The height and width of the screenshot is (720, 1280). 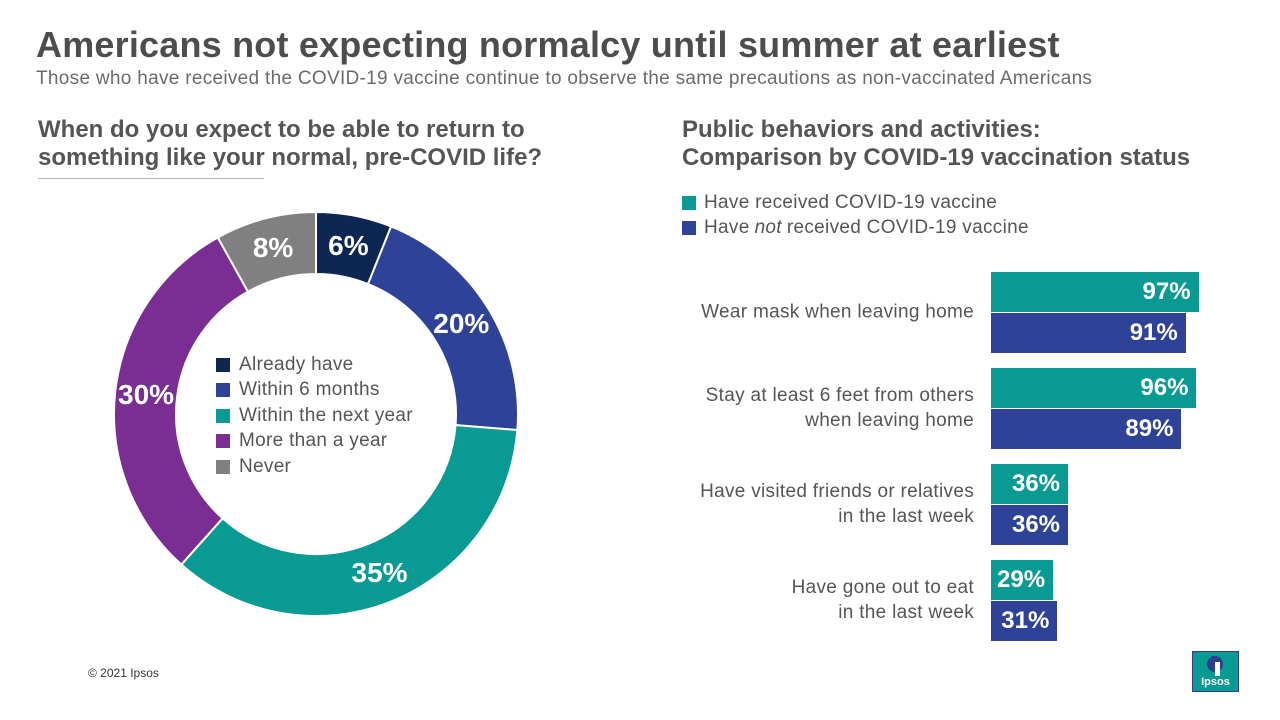 I want to click on legend-label-not-emph: not, so click(x=768, y=227).